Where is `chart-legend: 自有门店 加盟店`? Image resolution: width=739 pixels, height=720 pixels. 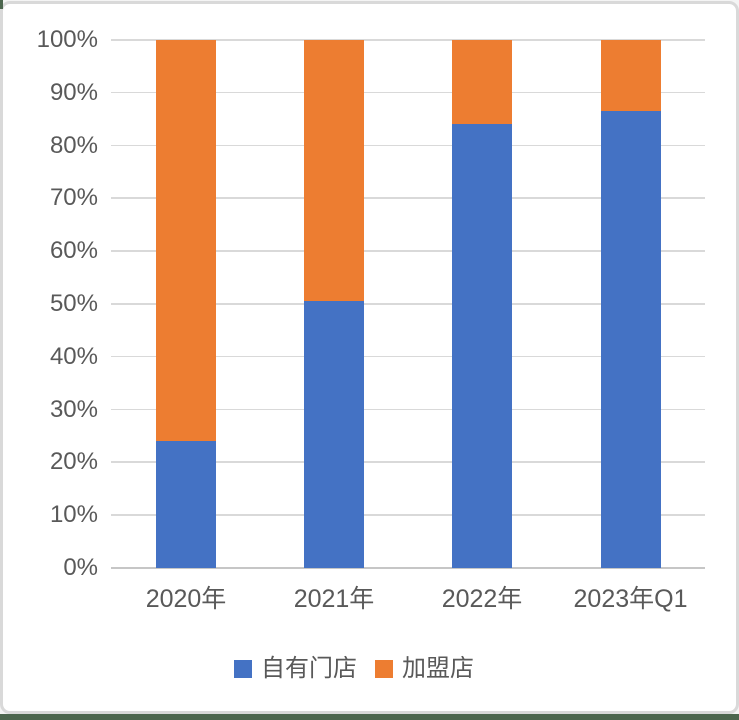
chart-legend: 自有门店 加盟店 is located at coordinates (354, 669).